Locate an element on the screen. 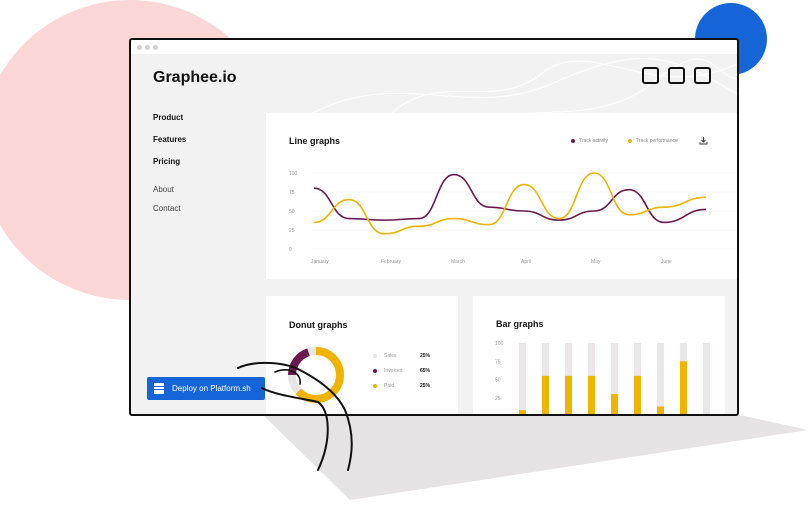  bar-graph-title: Bar graphs is located at coordinates (520, 324).